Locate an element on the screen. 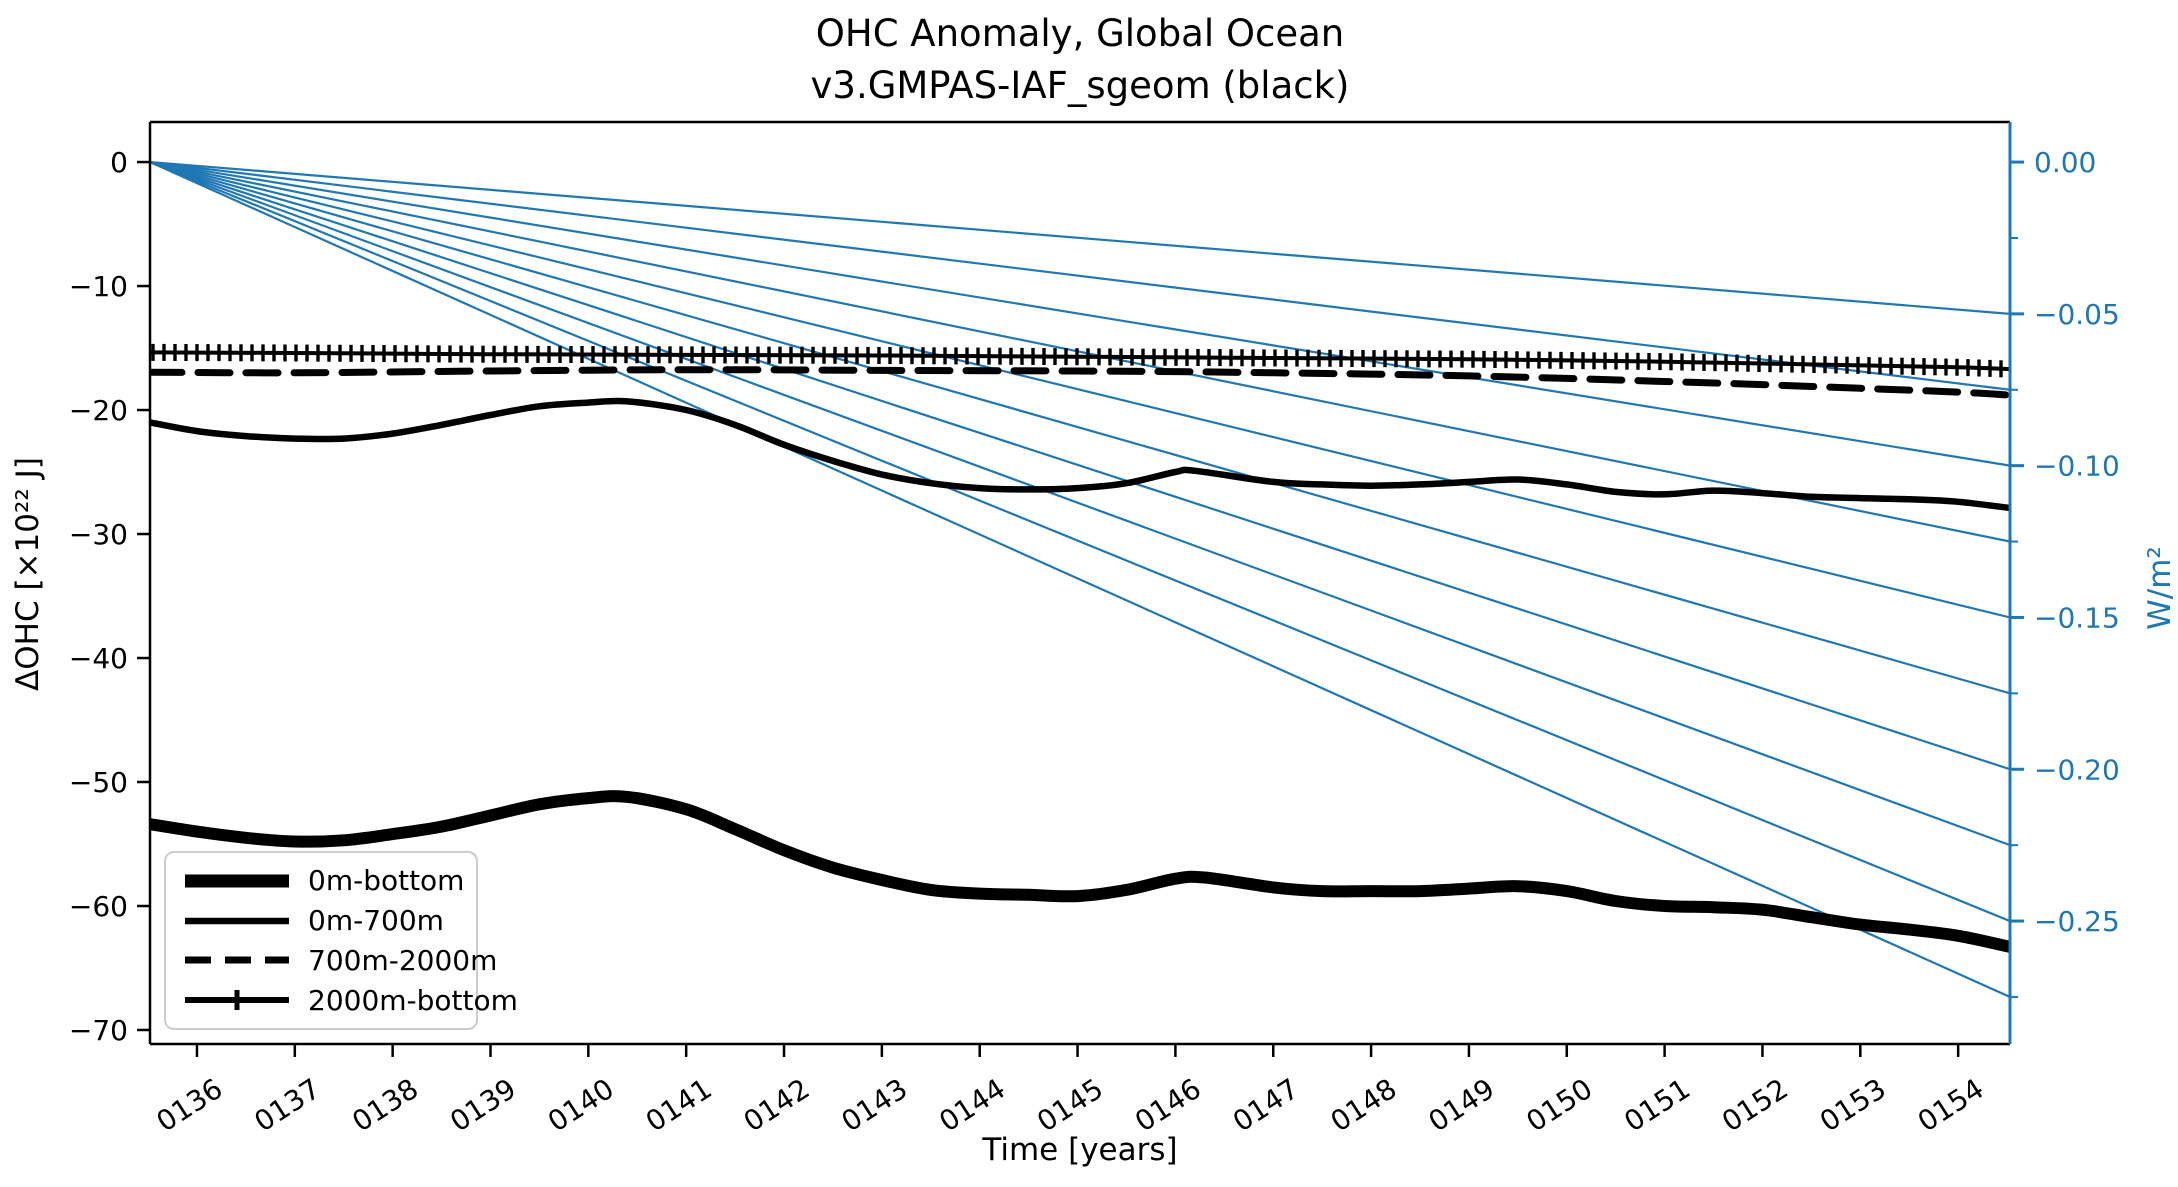 The image size is (2178, 1187). legend-item-0m-700m: 0m-700m is located at coordinates (321, 920).